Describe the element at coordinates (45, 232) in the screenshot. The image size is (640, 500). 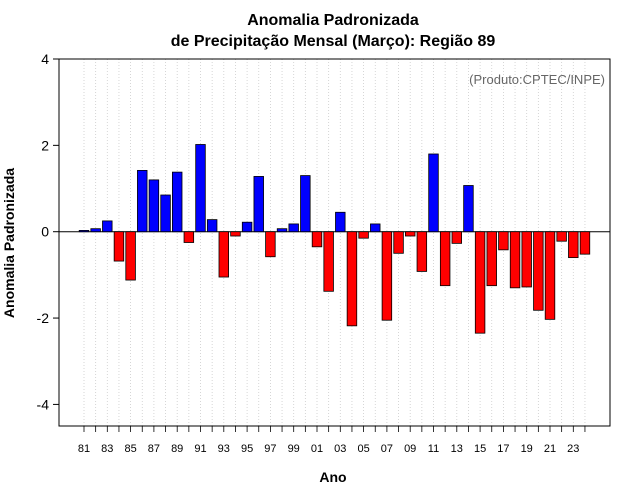
I see `y-tick-label: 0` at that location.